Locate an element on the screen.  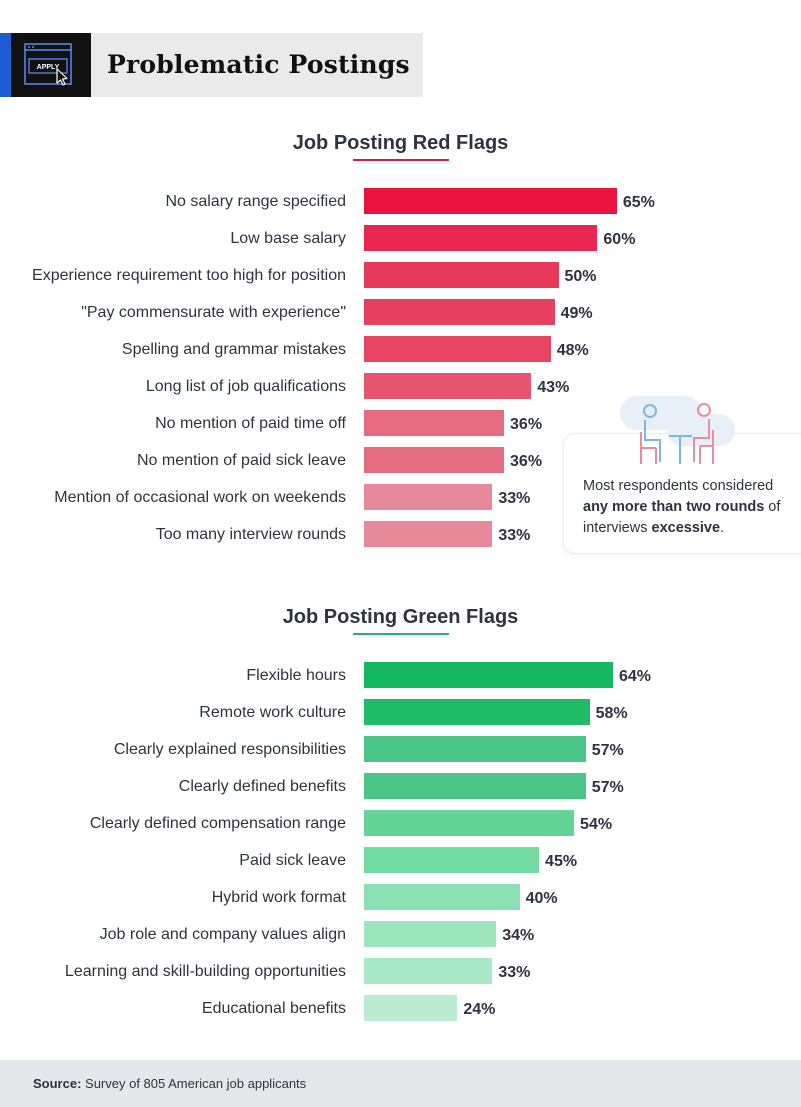
bar-value-label: 54% is located at coordinates (596, 824).